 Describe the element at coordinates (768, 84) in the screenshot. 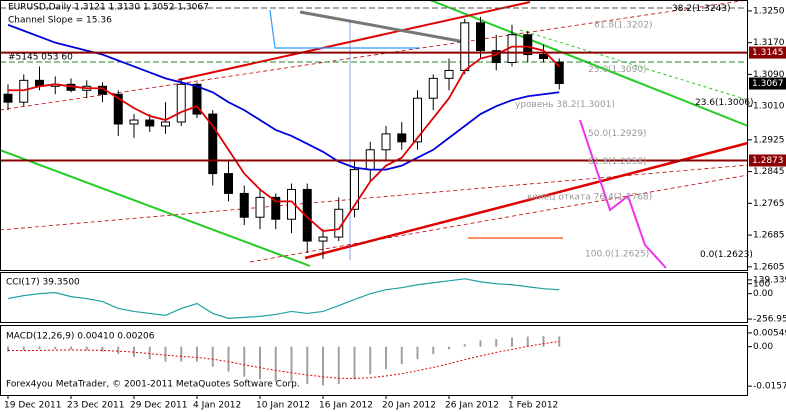

I see `price-label: 1.3067` at that location.